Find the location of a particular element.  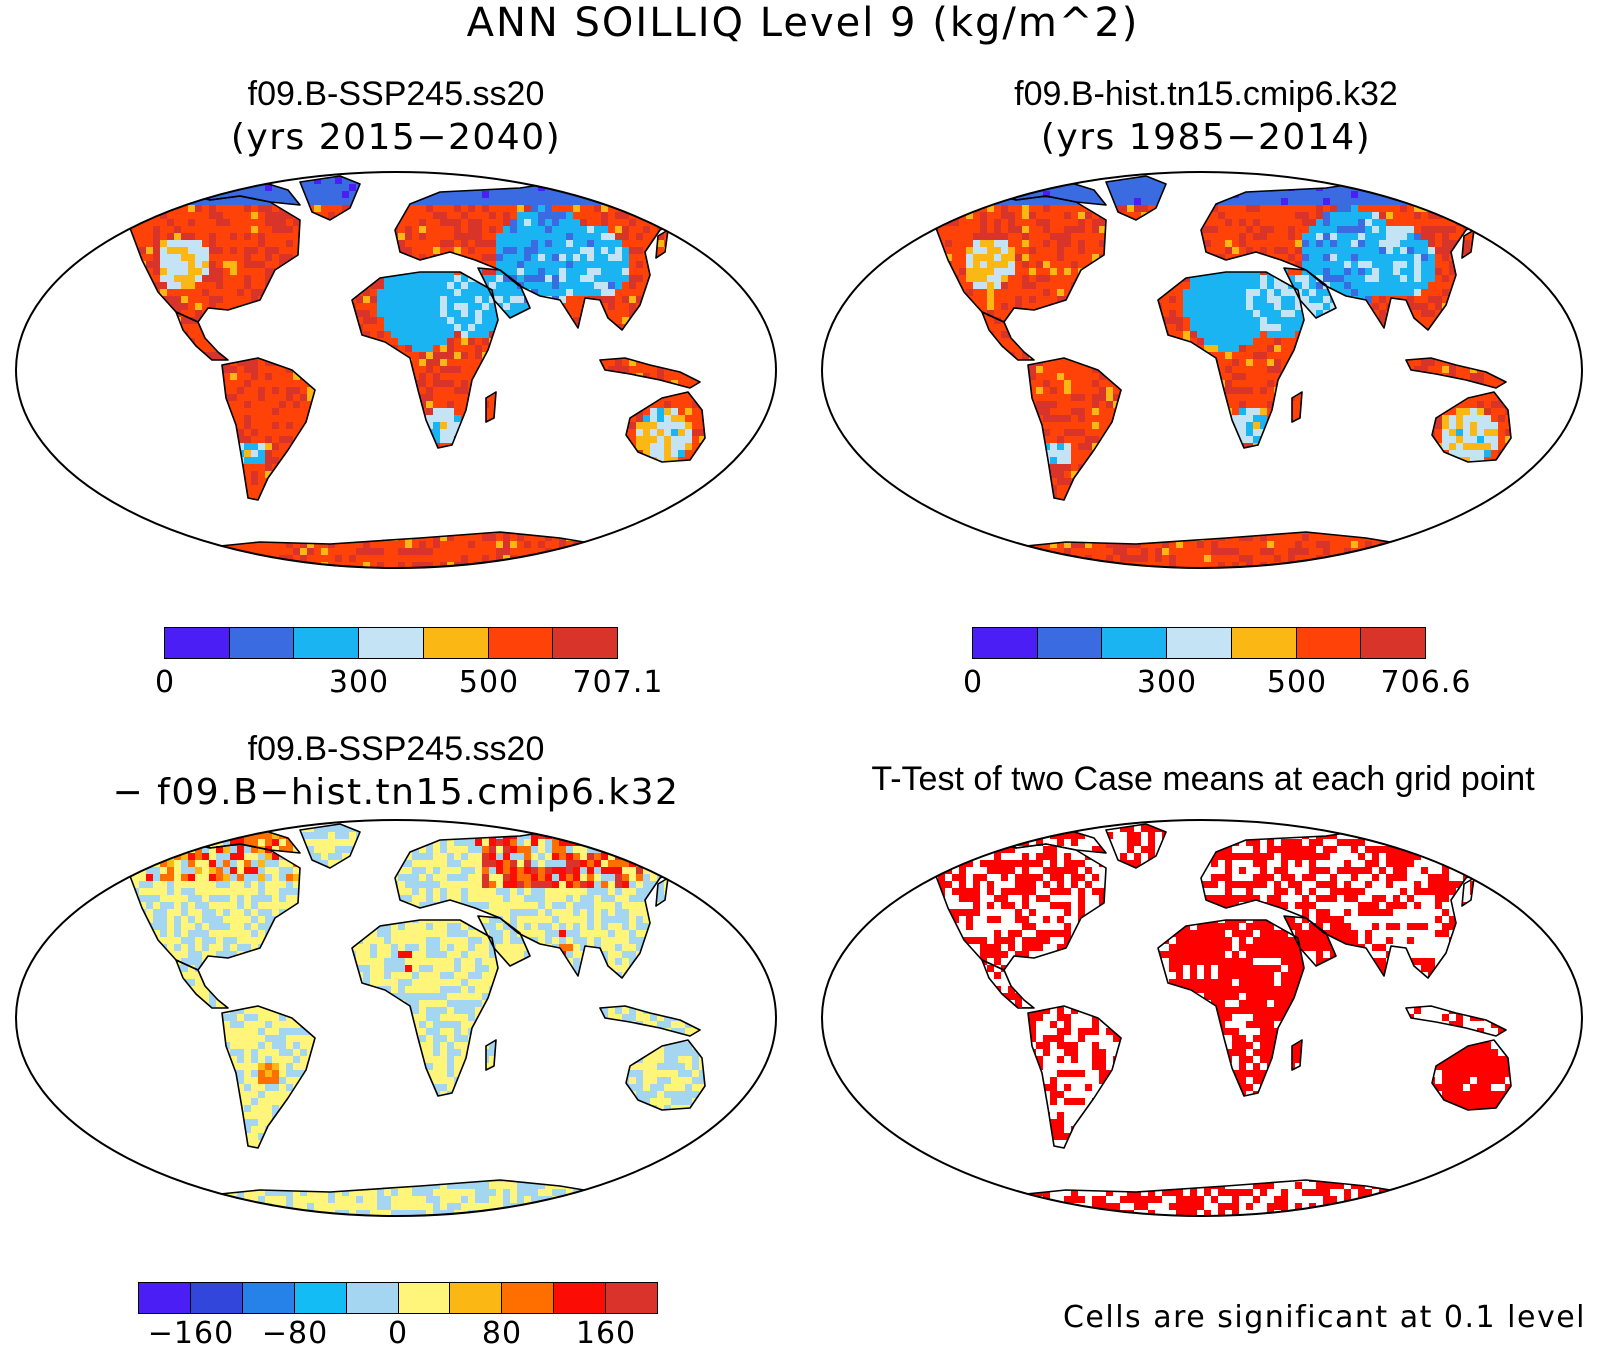

panel1-subtitle: (yrs 2015−2040) is located at coordinates (396, 137).